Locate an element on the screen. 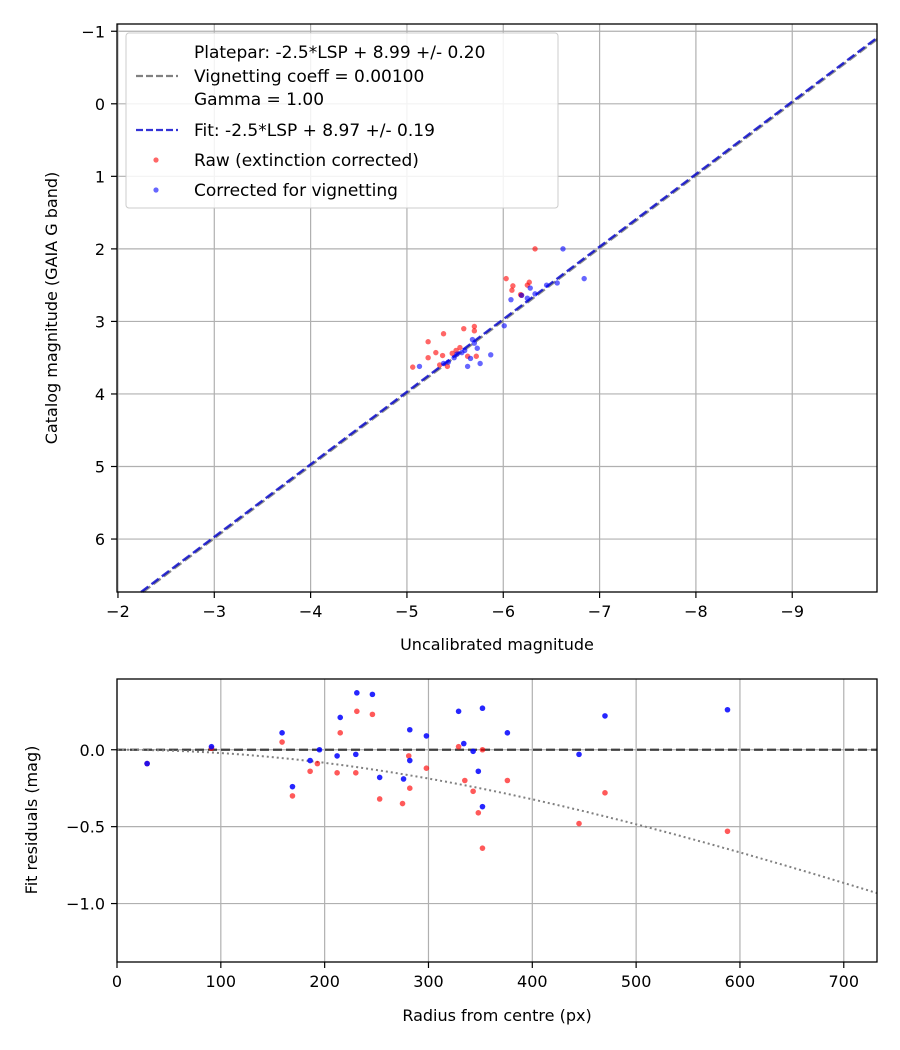  bottom-y-tick-label: −0.5 is located at coordinates (85, 827).